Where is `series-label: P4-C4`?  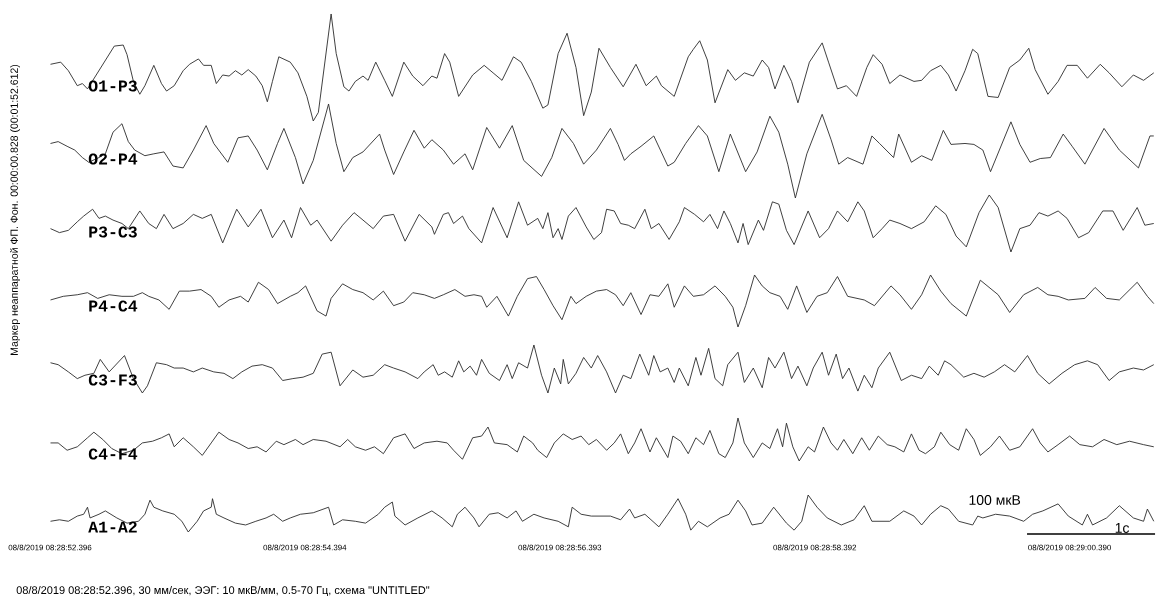 series-label: P4-C4 is located at coordinates (113, 306).